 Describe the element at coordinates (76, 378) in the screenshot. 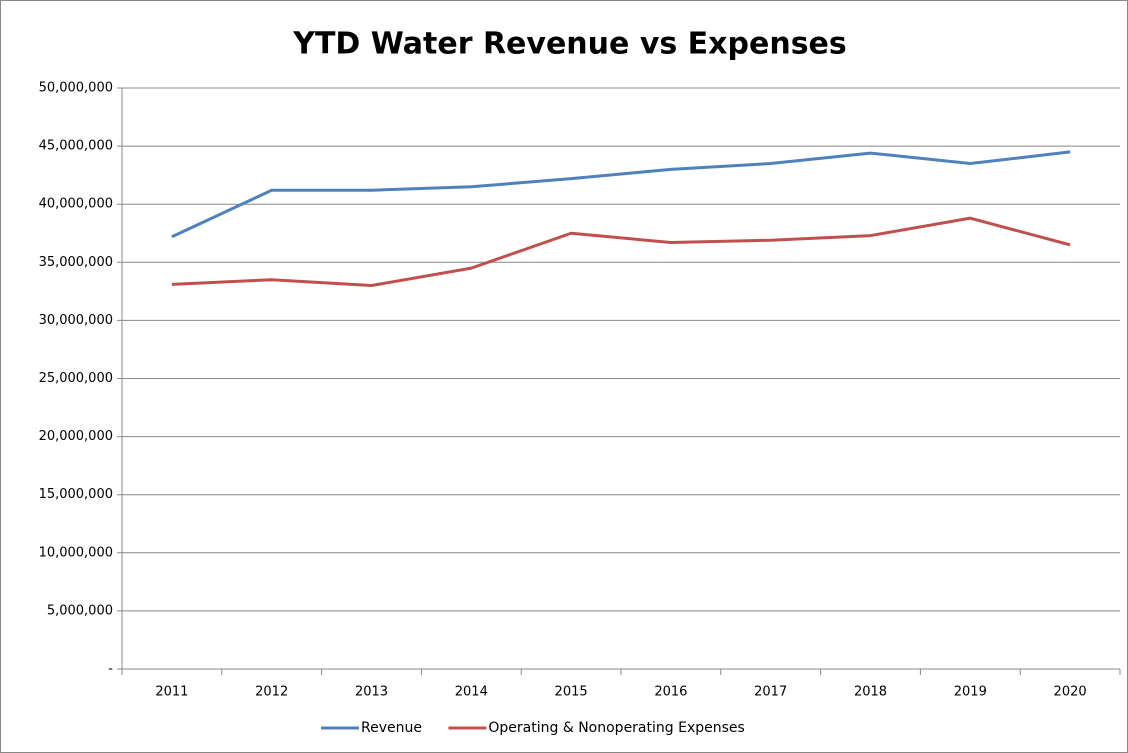

I see `y-tick-label: 25,000,000` at that location.